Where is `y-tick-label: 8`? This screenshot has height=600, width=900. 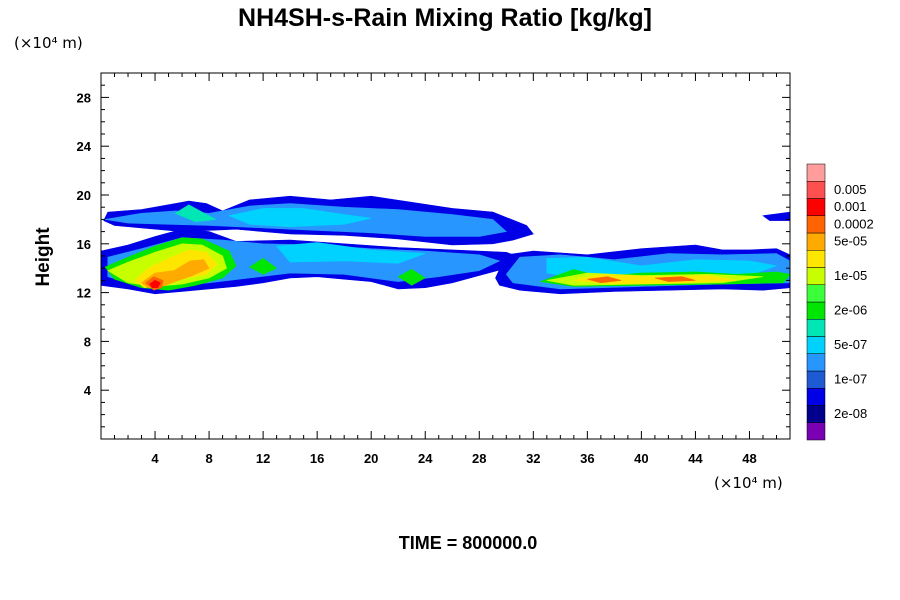
y-tick-label: 8 is located at coordinates (87, 341).